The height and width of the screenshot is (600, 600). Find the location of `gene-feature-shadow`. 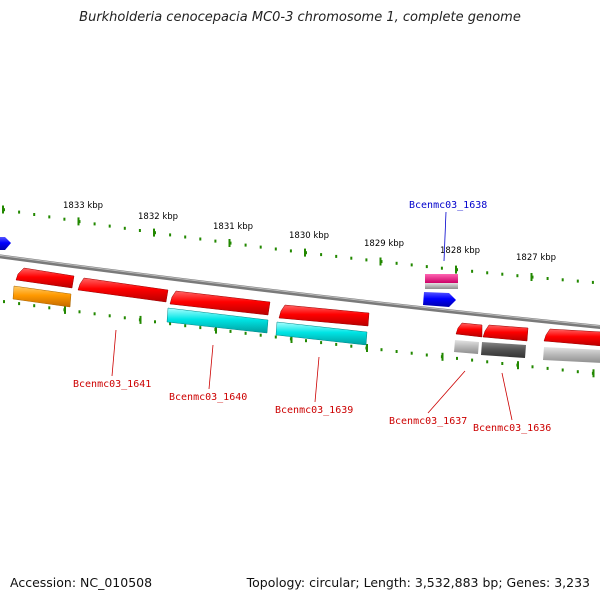

gene-feature-shadow is located at coordinates (441, 286).